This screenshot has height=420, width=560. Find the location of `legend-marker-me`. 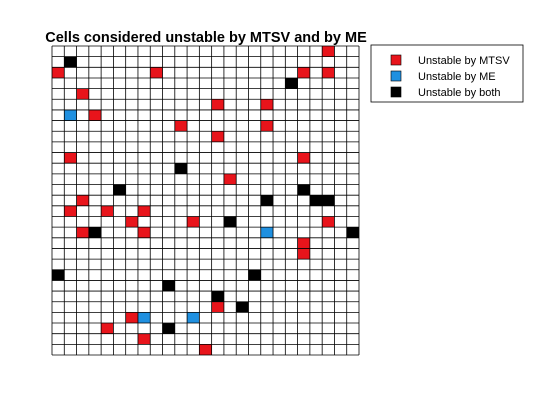

legend-marker-me is located at coordinates (396, 76).